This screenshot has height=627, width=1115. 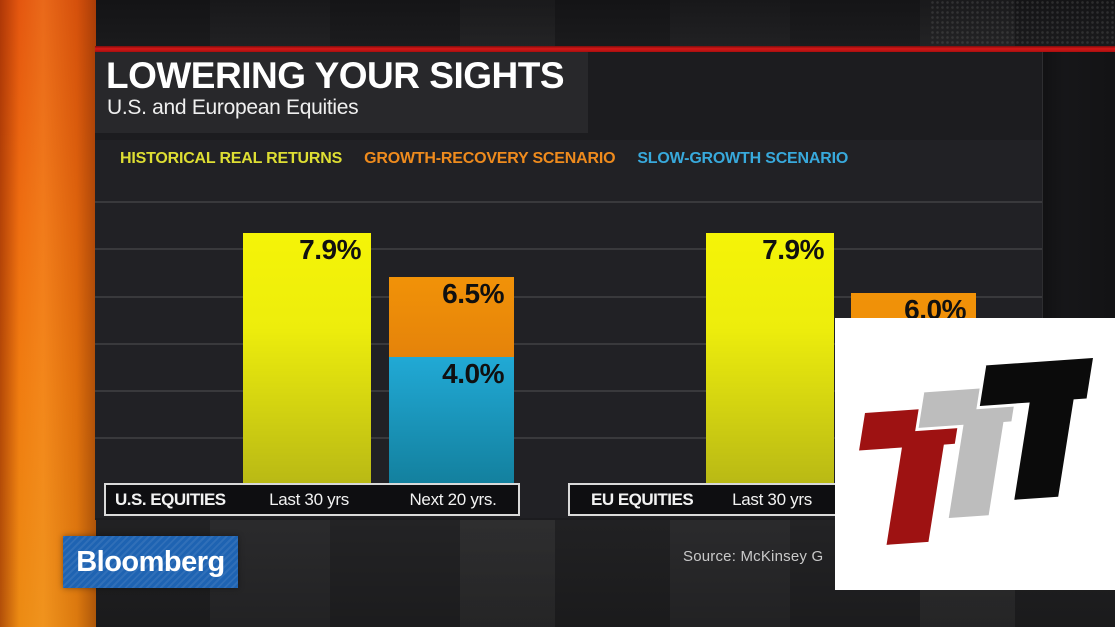 I want to click on chart-title: LOWERING YOUR SIGHTS, so click(x=335, y=75).